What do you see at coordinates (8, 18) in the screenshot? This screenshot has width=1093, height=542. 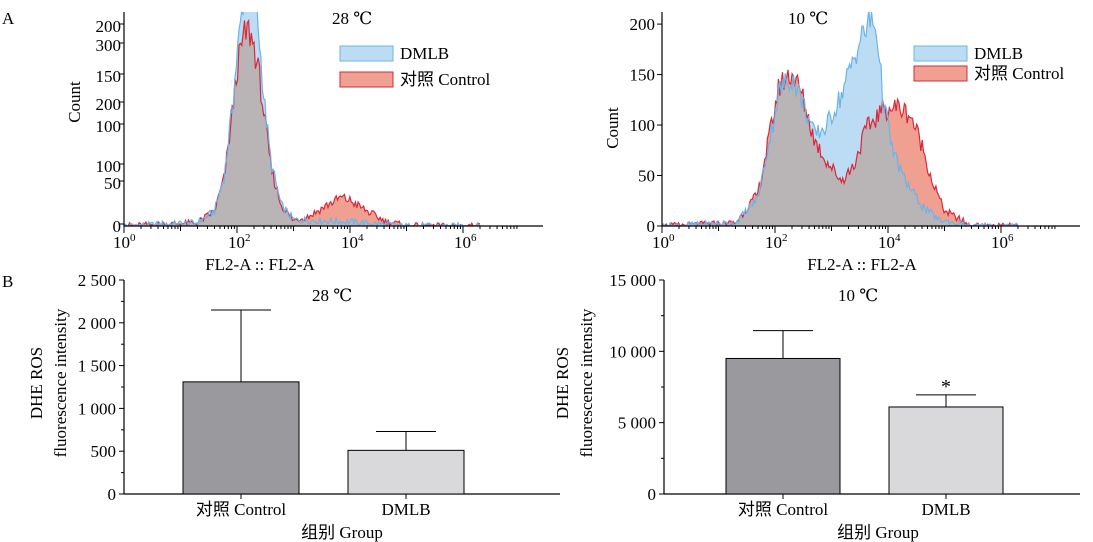 I see `panel-a-label: A` at bounding box center [8, 18].